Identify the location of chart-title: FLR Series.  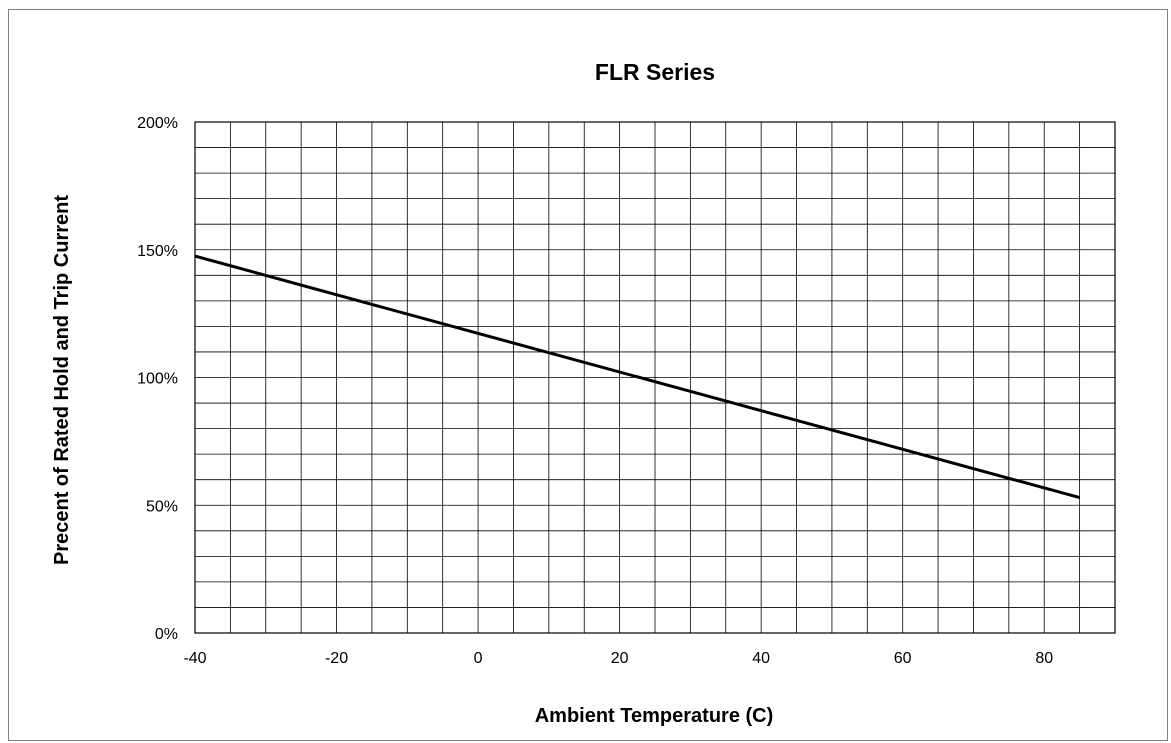
(655, 72).